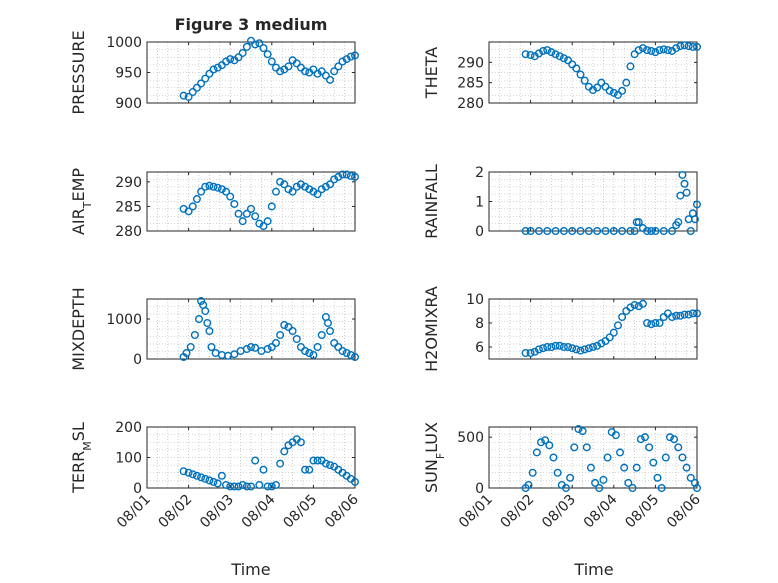 The image size is (778, 583). Describe the element at coordinates (431, 476) in the screenshot. I see `y-axis-label-part: SUN` at that location.